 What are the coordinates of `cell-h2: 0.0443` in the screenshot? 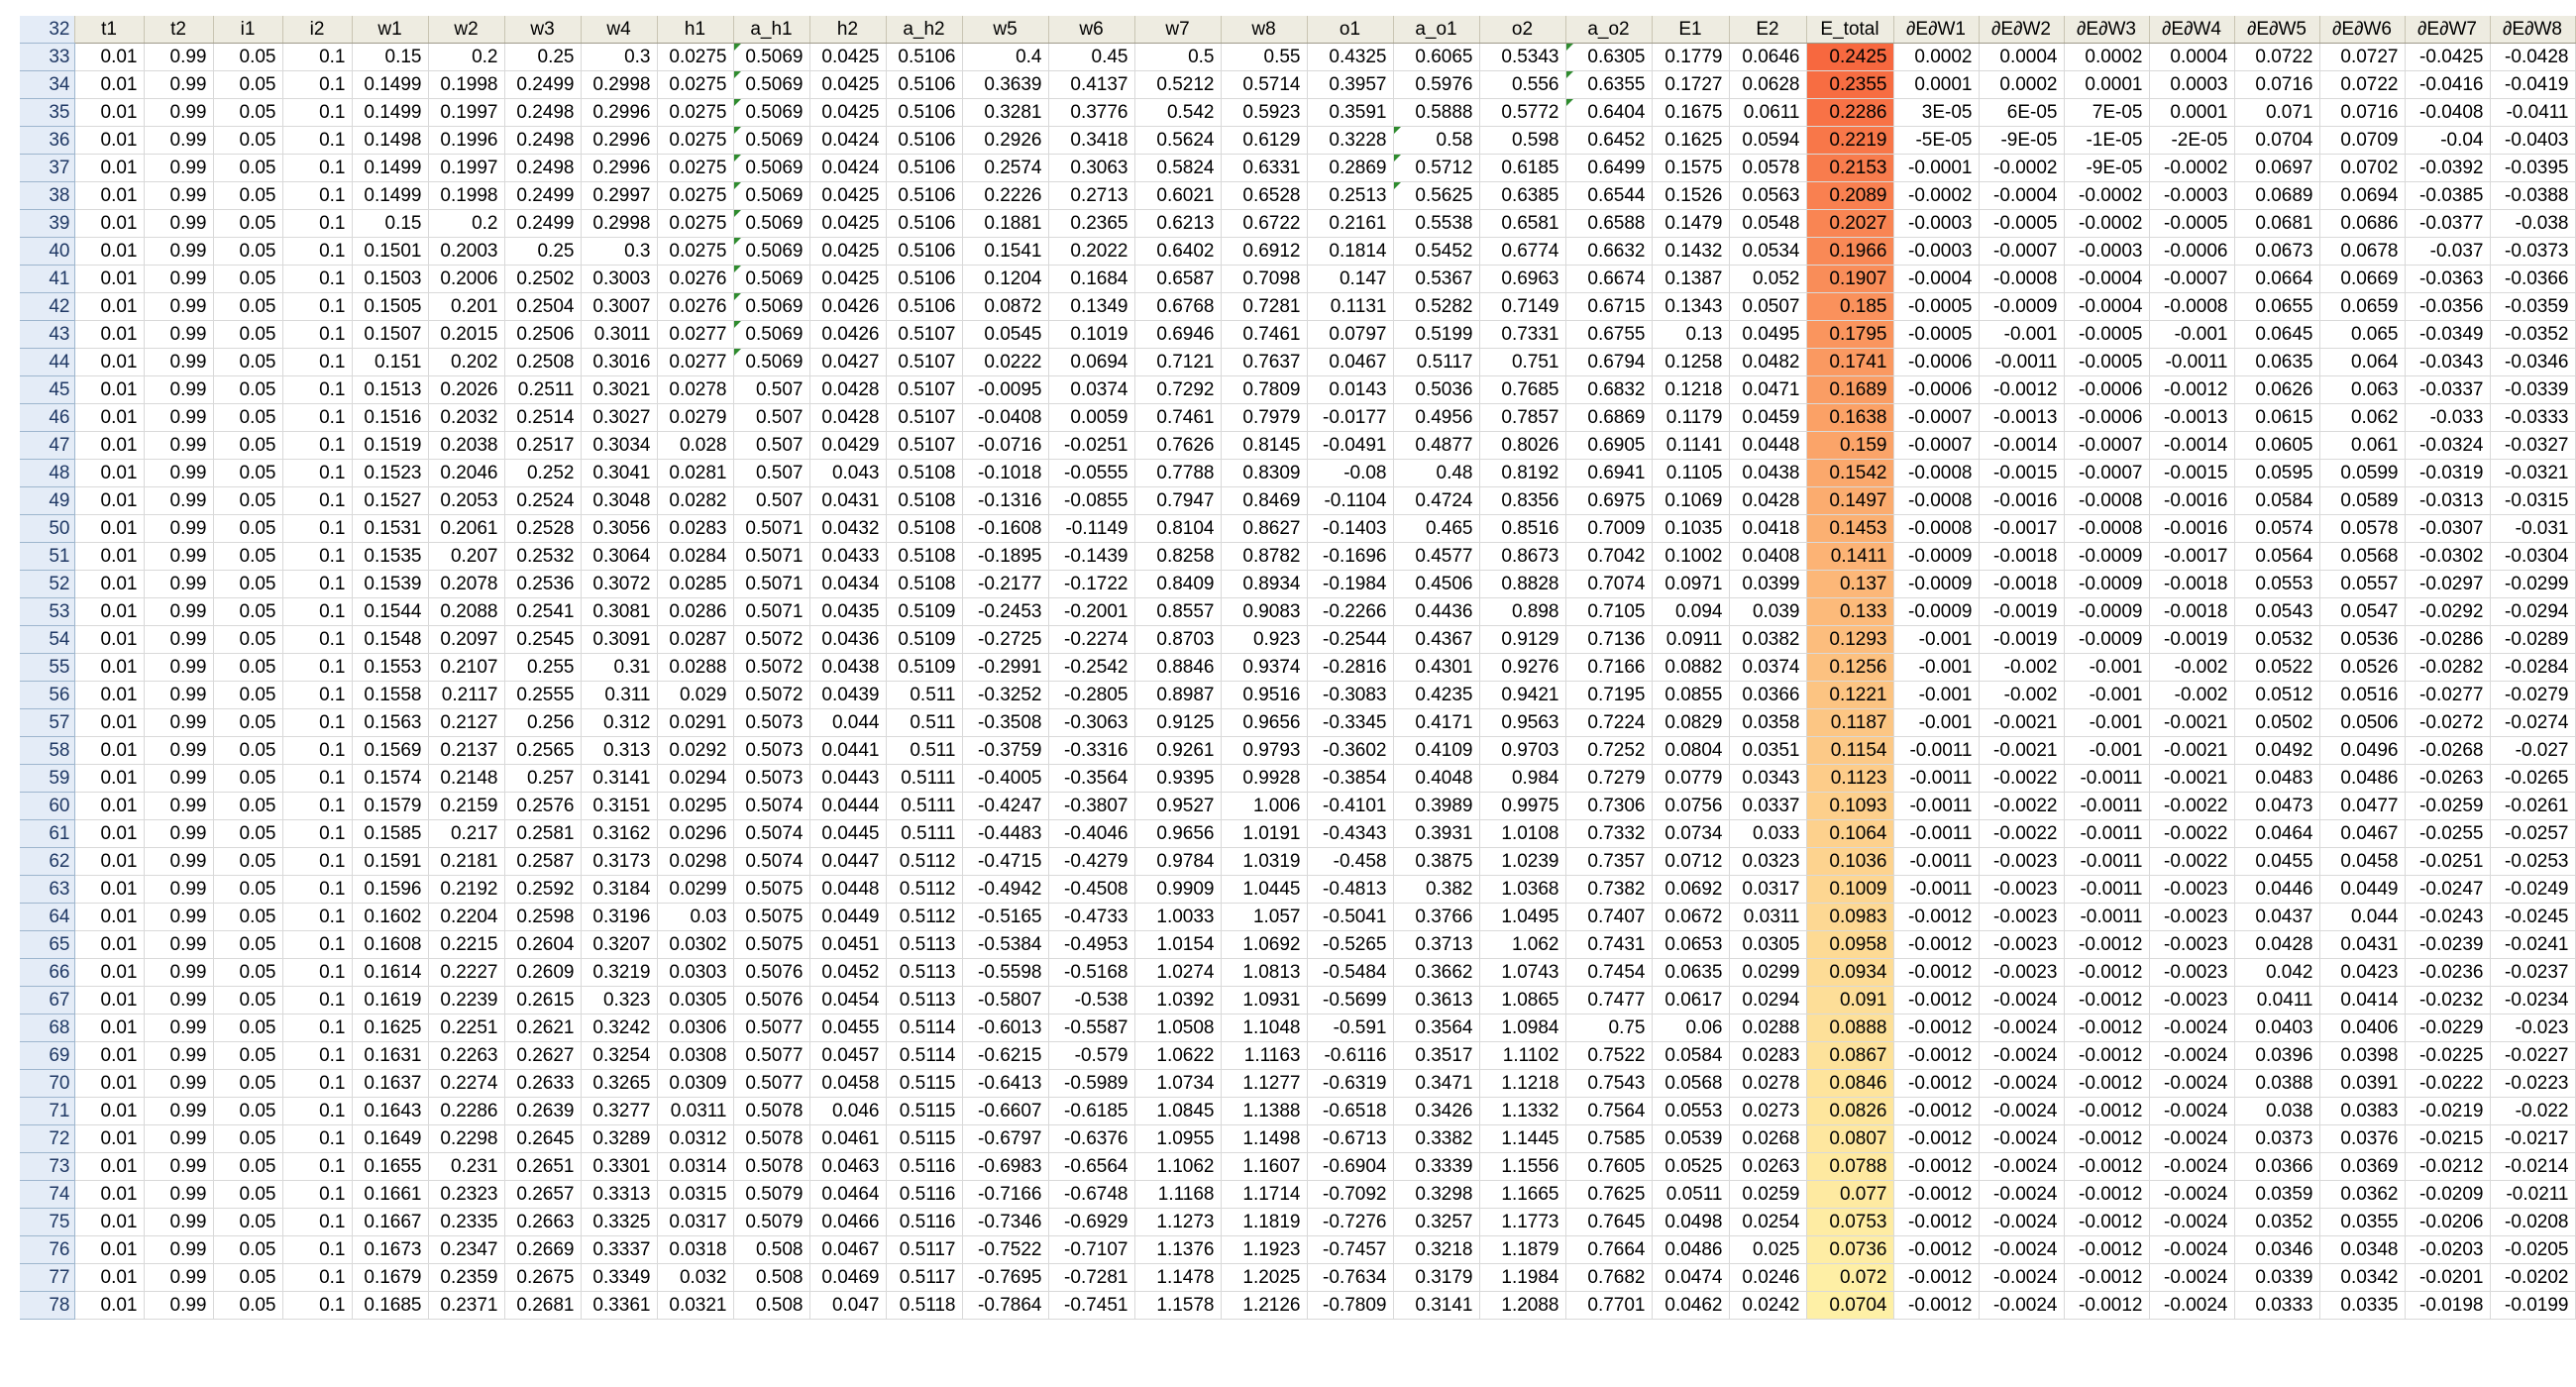 It's located at (848, 778).